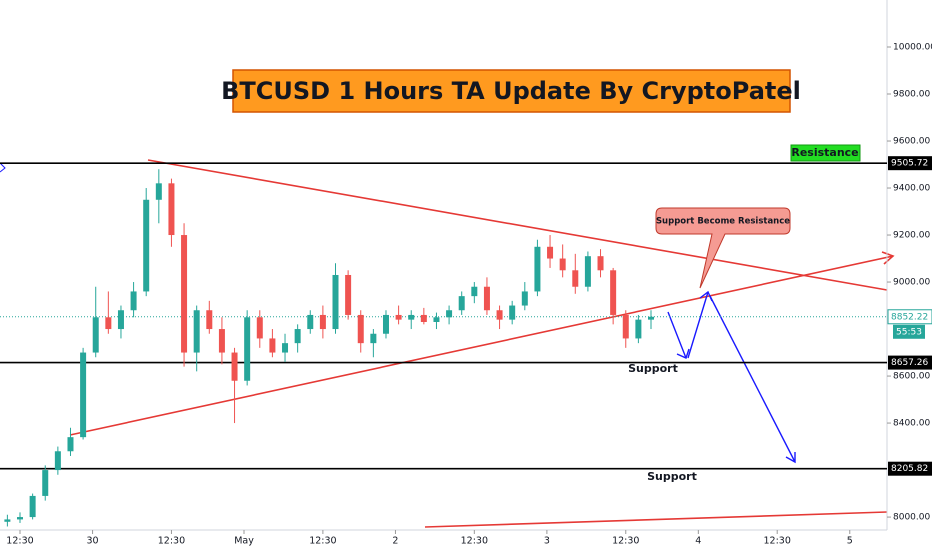  What do you see at coordinates (723, 222) in the screenshot?
I see `annotation: Support Become Resistance` at bounding box center [723, 222].